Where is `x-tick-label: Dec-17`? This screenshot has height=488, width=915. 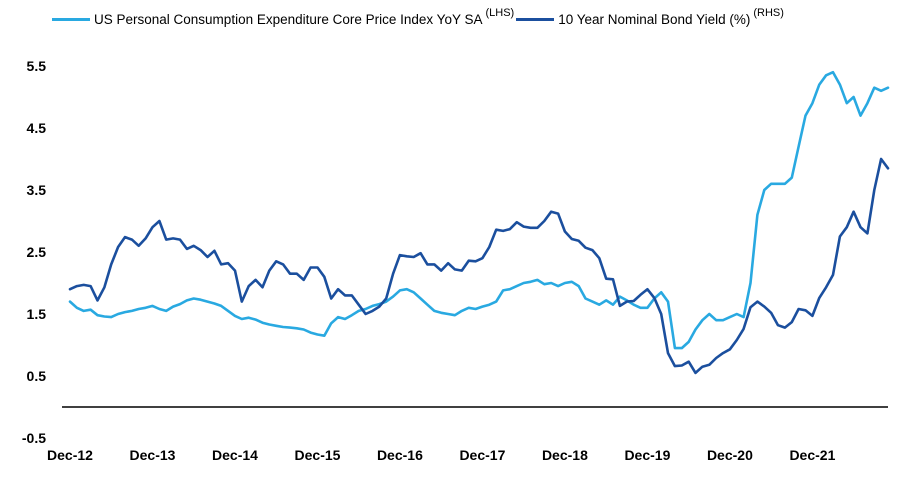
x-tick-label: Dec-17 is located at coordinates (482, 455).